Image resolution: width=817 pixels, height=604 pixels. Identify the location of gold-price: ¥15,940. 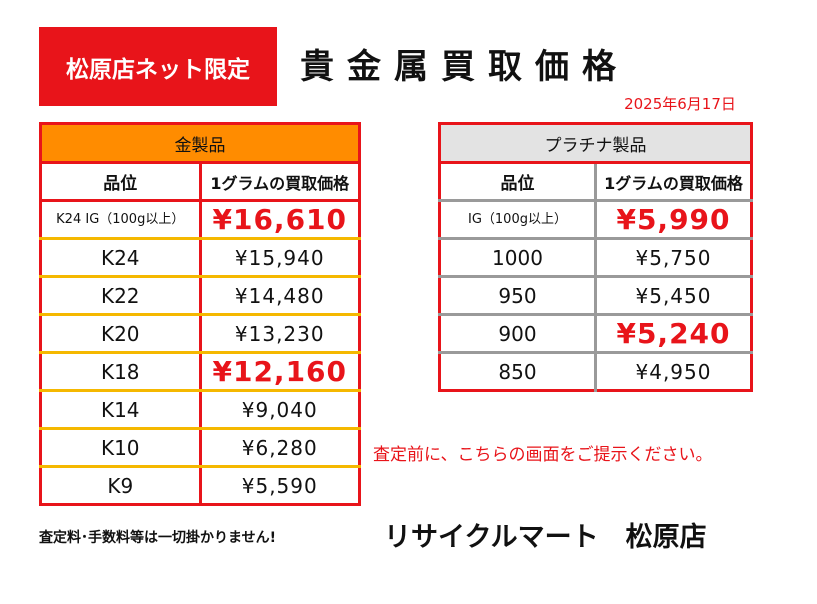
(280, 258).